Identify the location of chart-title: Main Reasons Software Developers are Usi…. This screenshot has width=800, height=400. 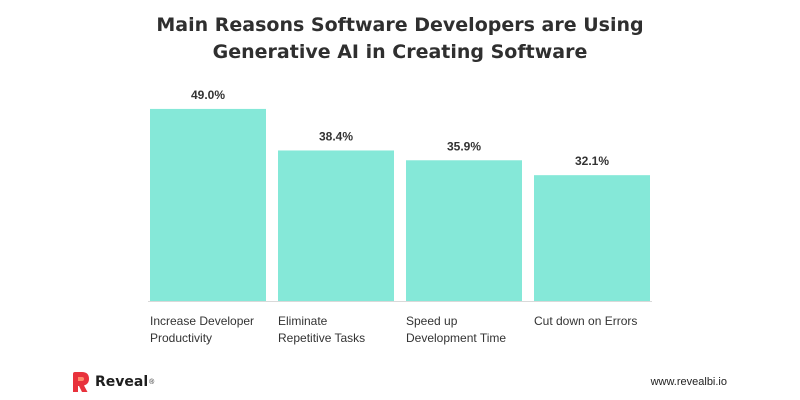
(400, 39).